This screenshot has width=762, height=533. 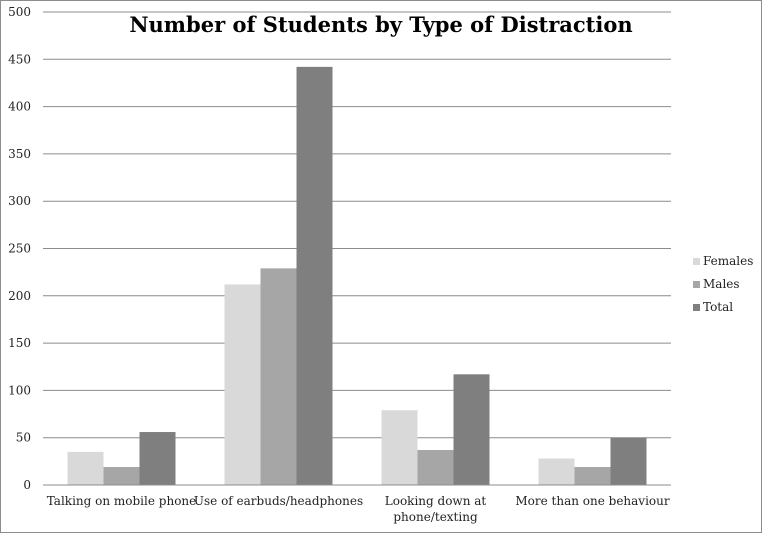 What do you see at coordinates (278, 501) in the screenshot?
I see `category-label: Use of earbuds/headphones` at bounding box center [278, 501].